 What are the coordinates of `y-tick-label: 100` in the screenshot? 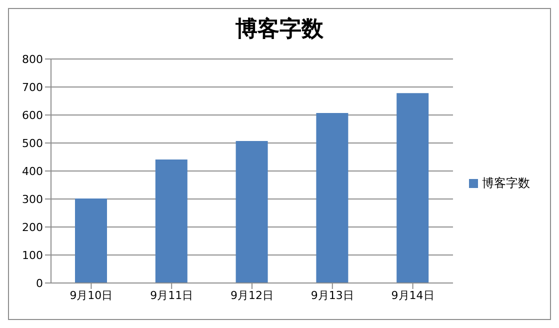 It's located at (32, 255).